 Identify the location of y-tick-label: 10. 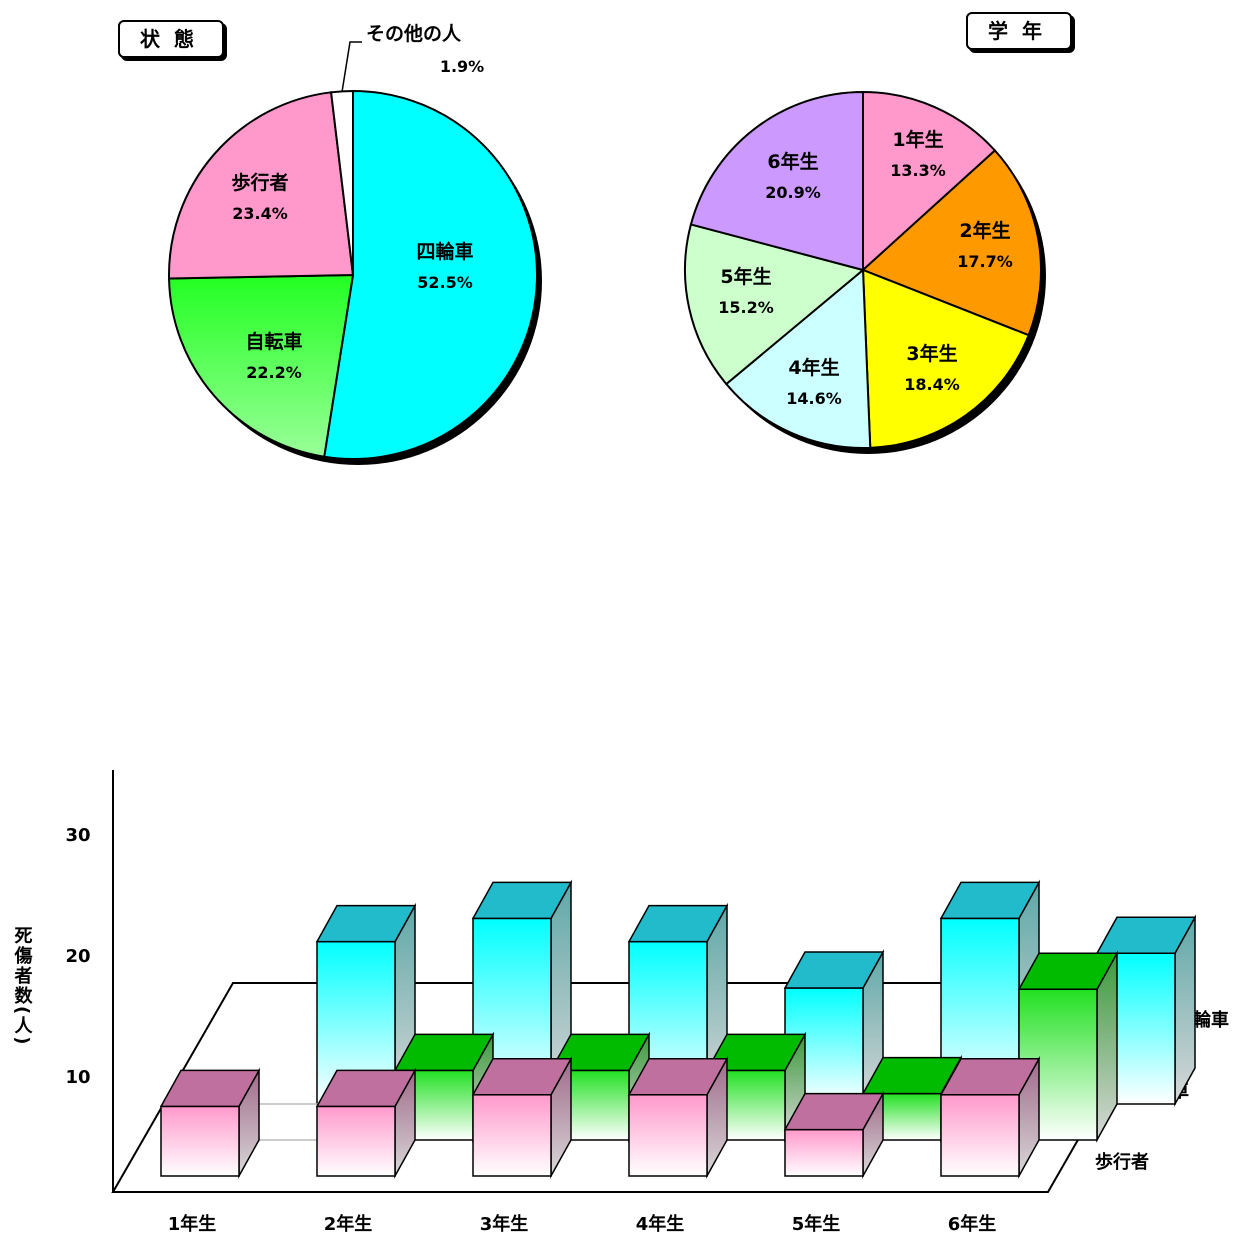
(77, 1077).